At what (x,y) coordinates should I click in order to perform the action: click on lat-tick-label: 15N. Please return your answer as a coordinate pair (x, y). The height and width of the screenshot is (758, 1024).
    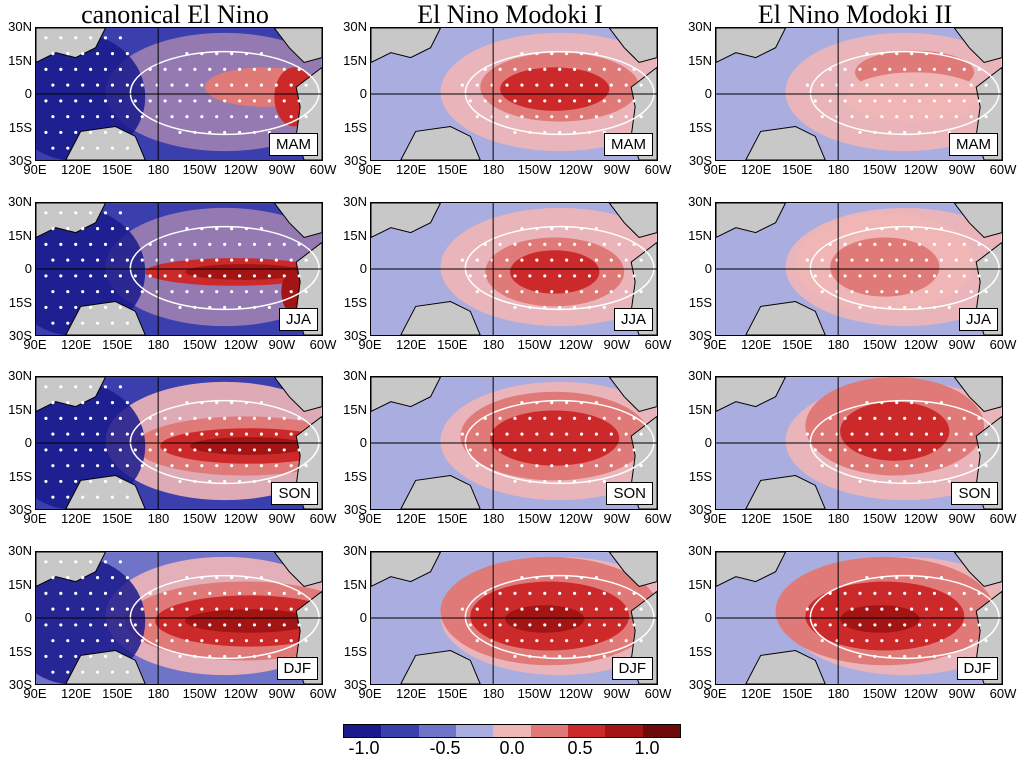
    Looking at the image, I should click on (700, 235).